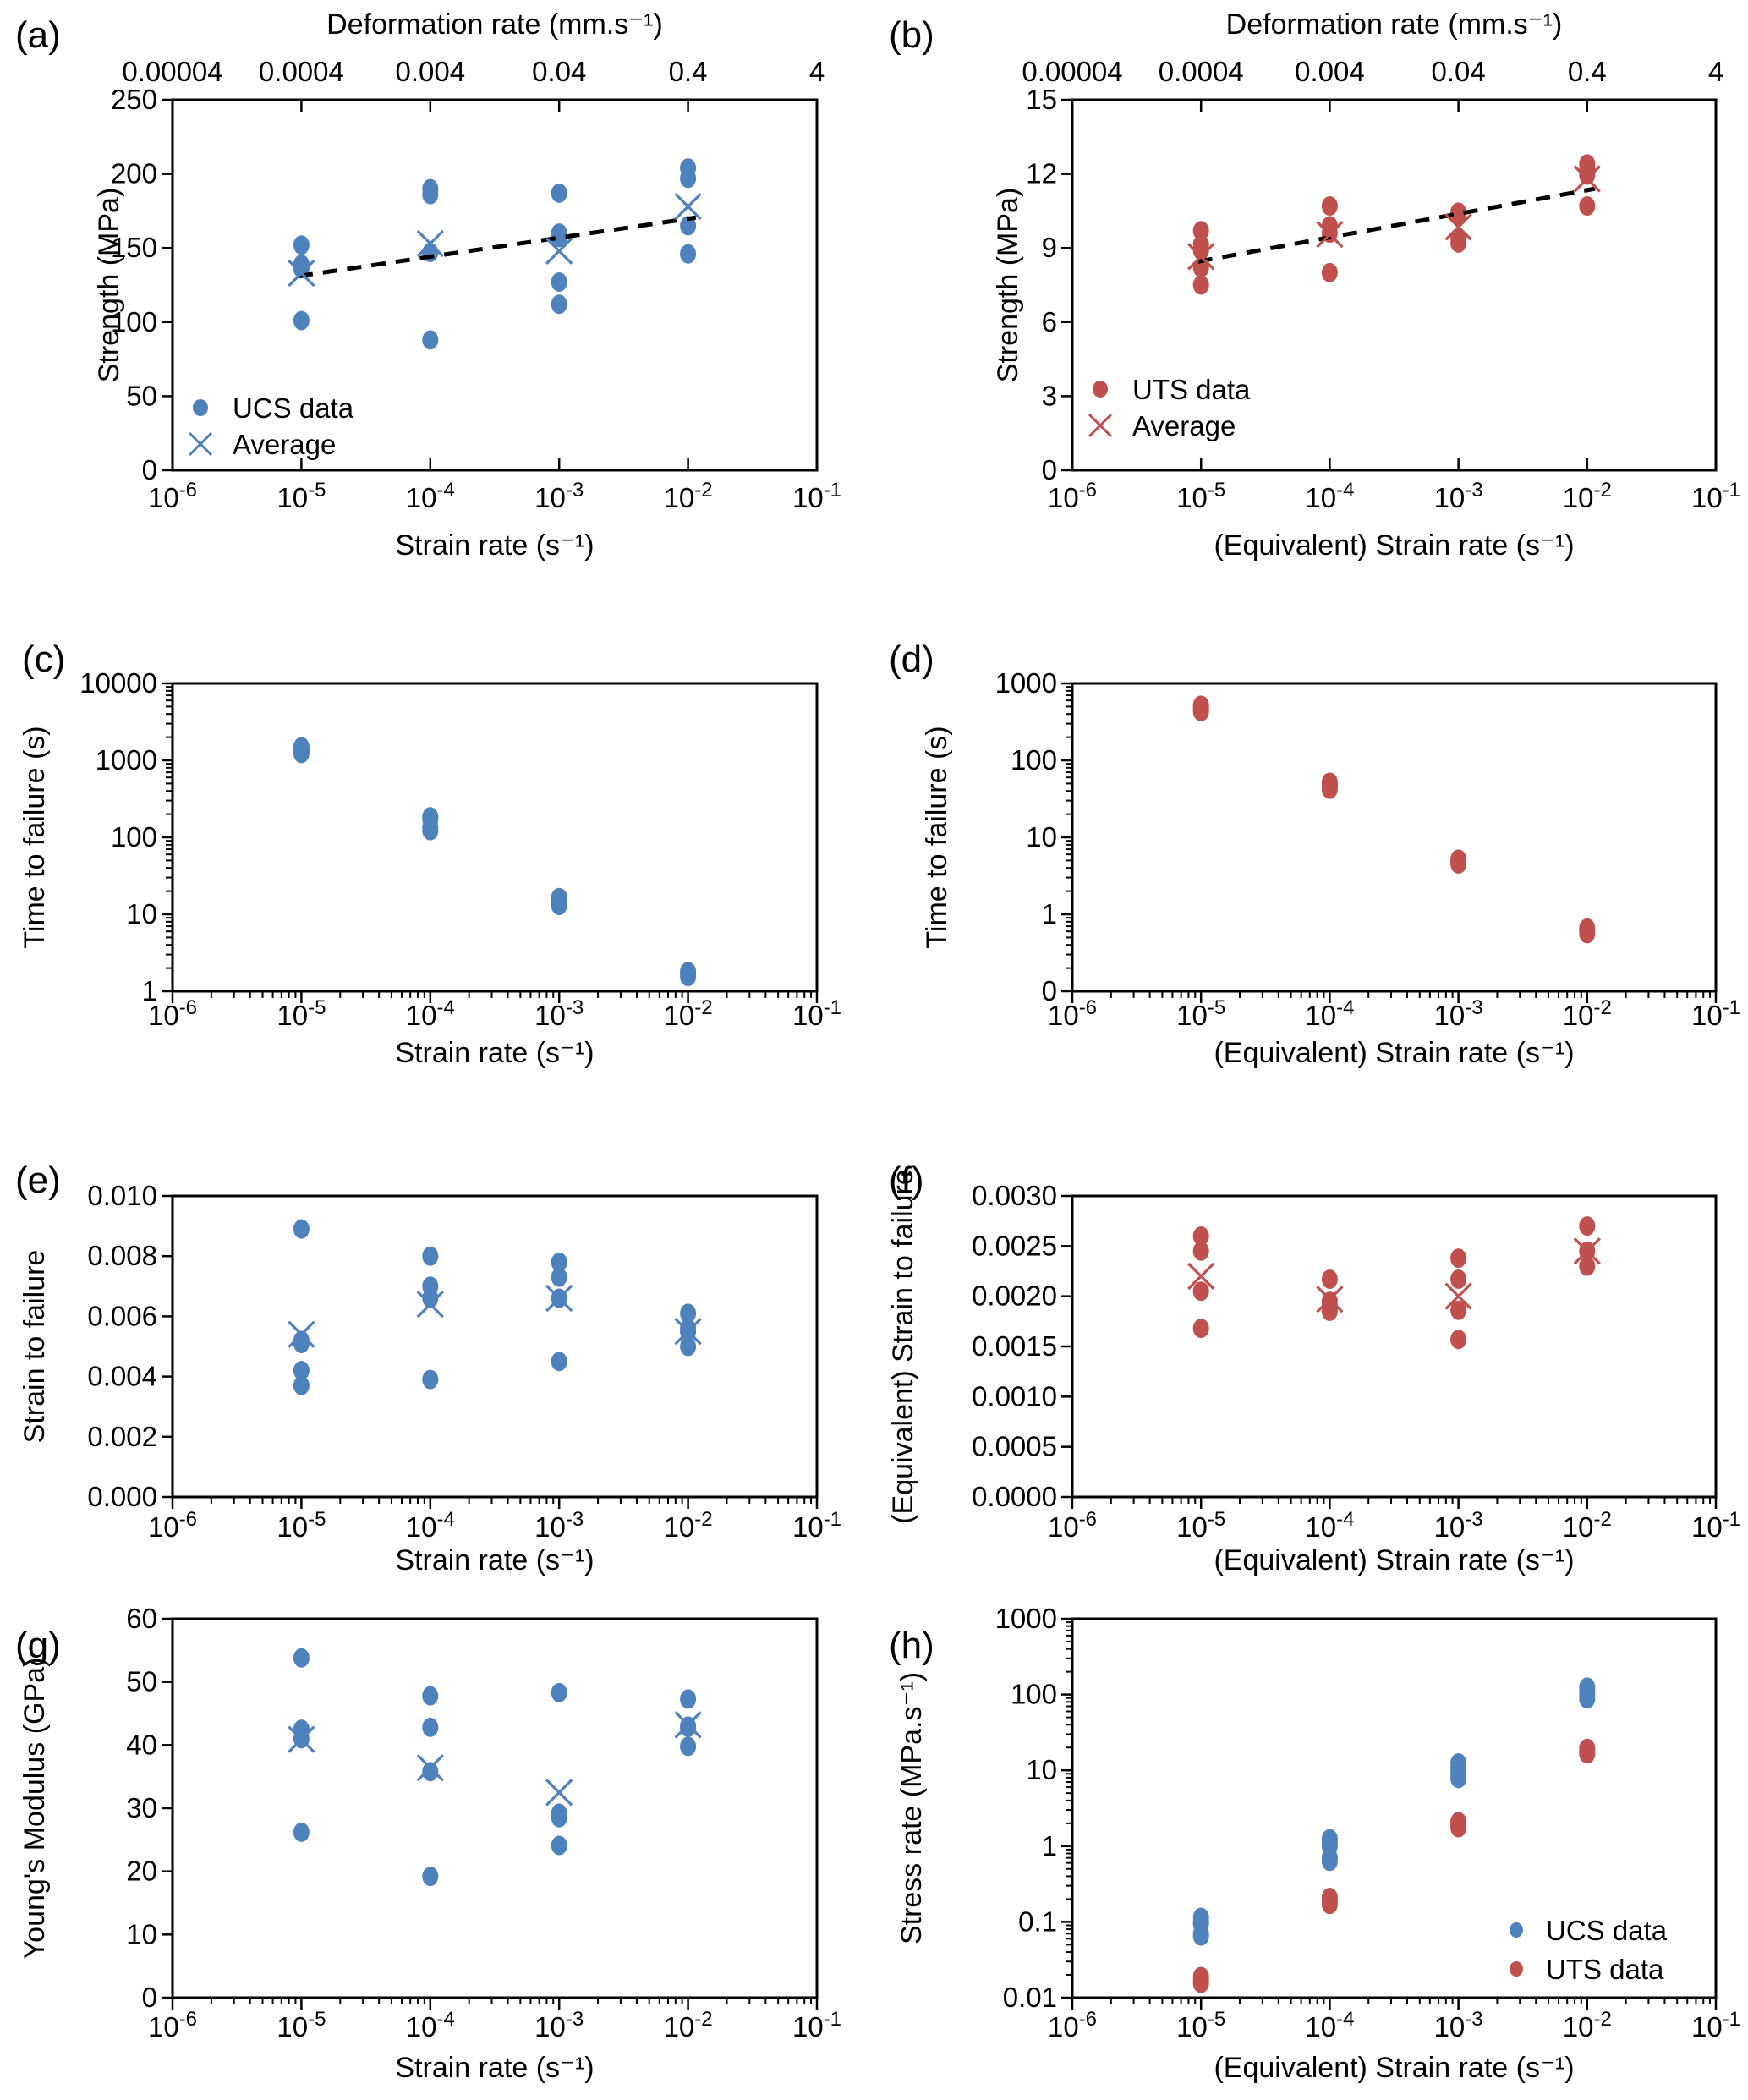 The height and width of the screenshot is (2100, 1748). What do you see at coordinates (1041, 99) in the screenshot?
I see `y-tick-label: 15` at bounding box center [1041, 99].